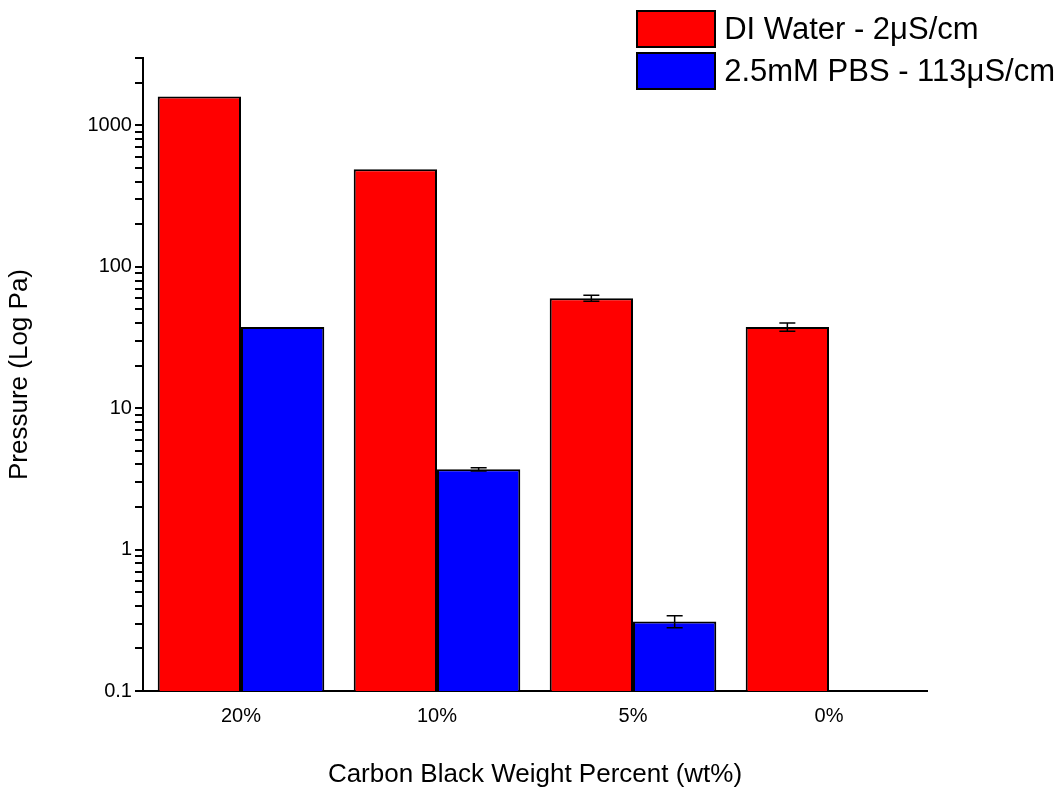 This screenshot has height=794, width=1063. Describe the element at coordinates (829, 714) in the screenshot. I see `x-tick-label: 0%` at that location.